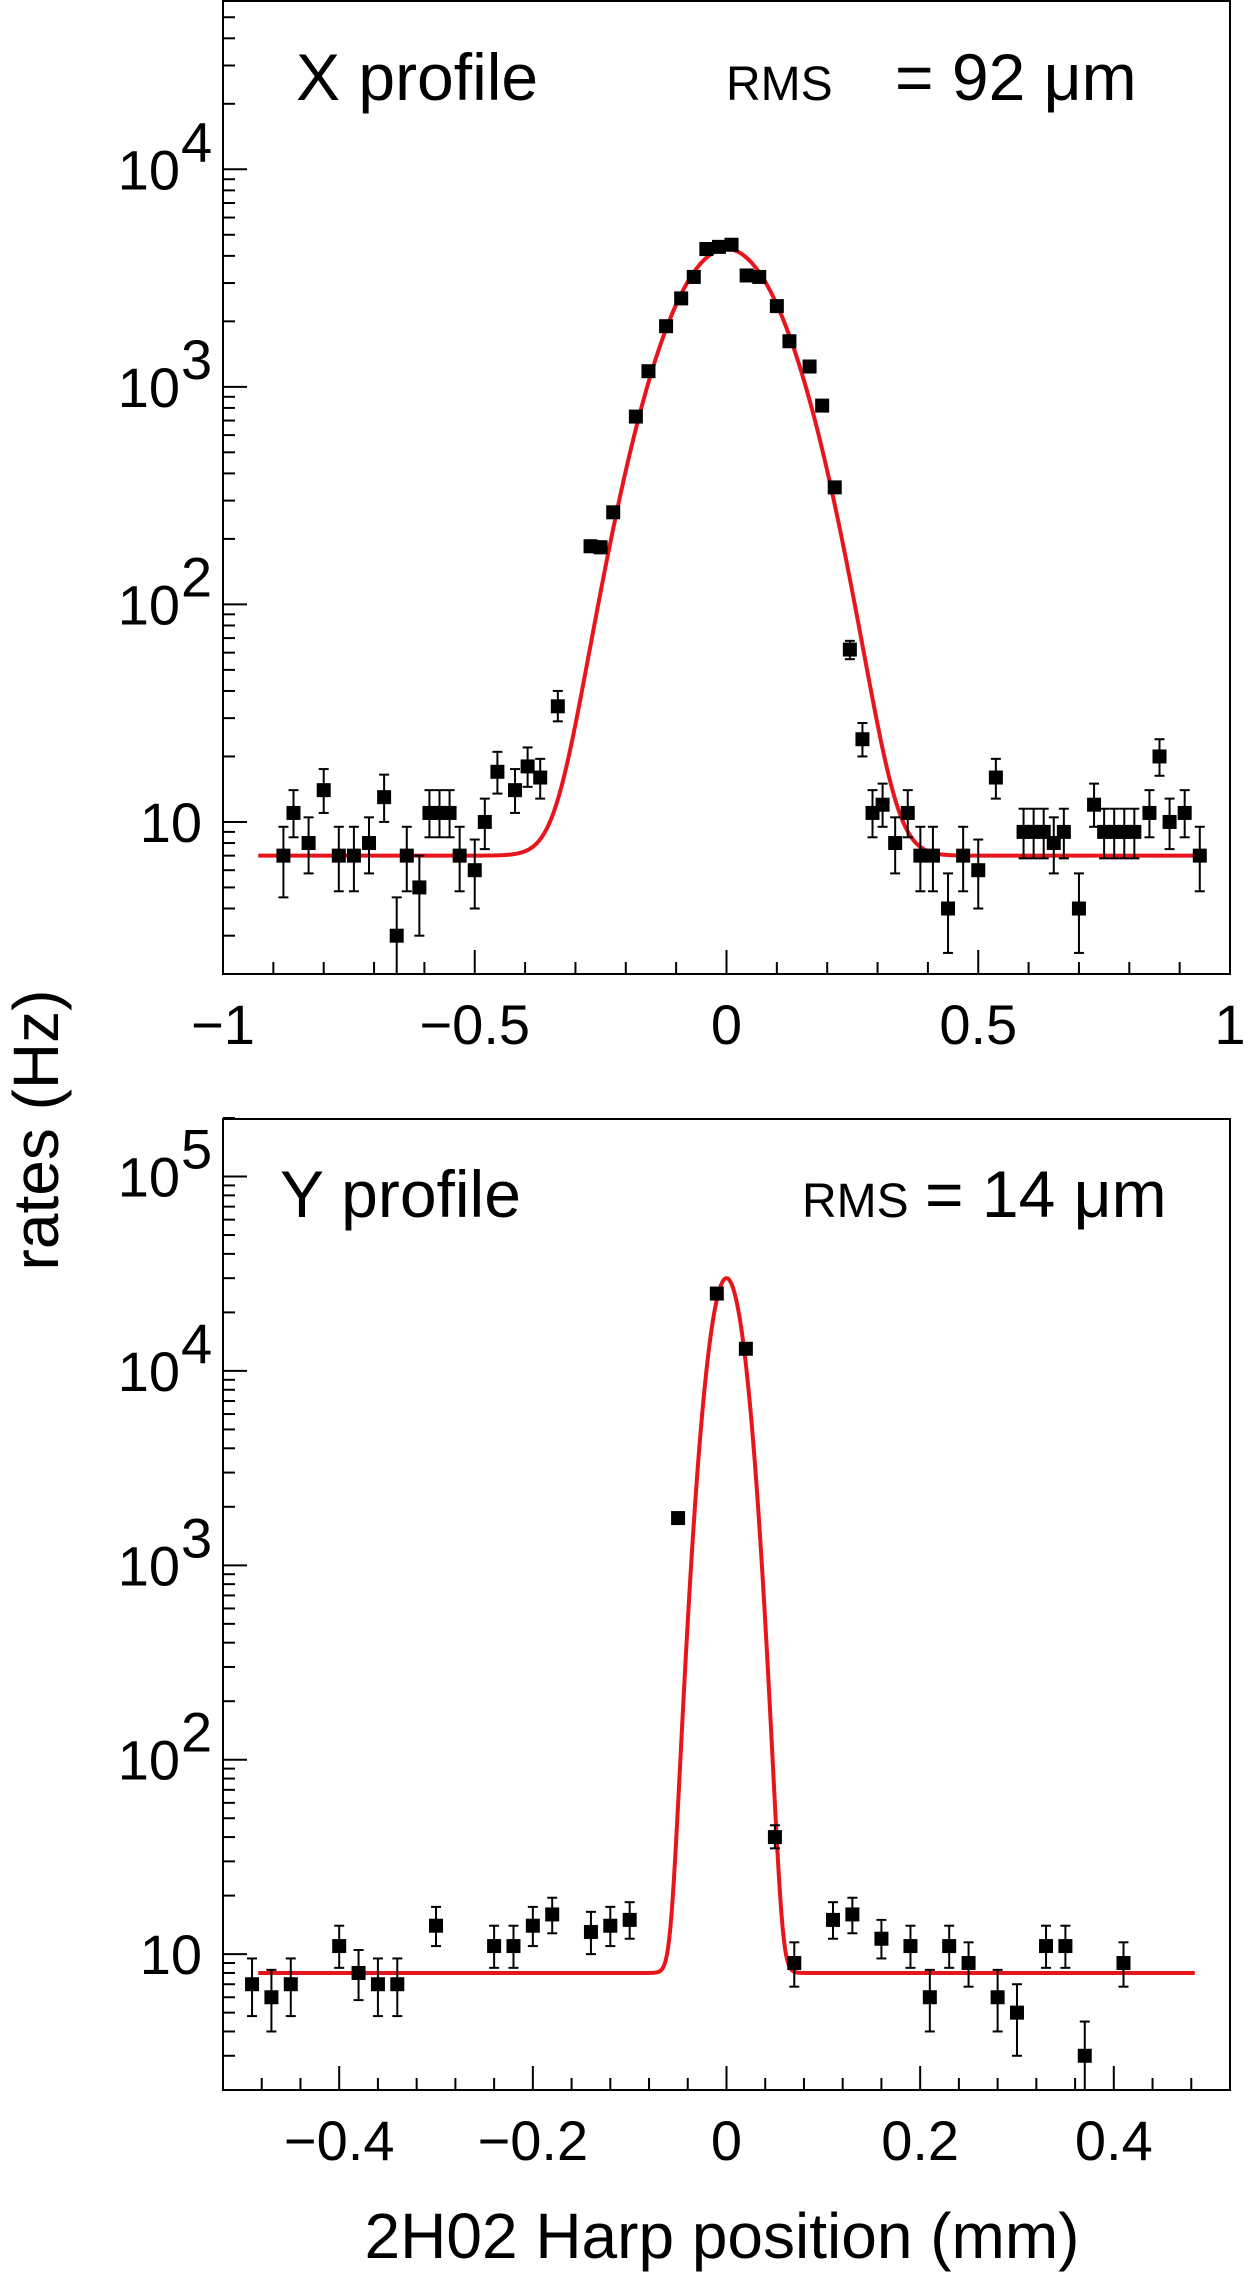 This screenshot has width=1250, height=2283. Describe the element at coordinates (196, 1537) in the screenshot. I see `y-profile-y-tick-exponent: 3` at that location.